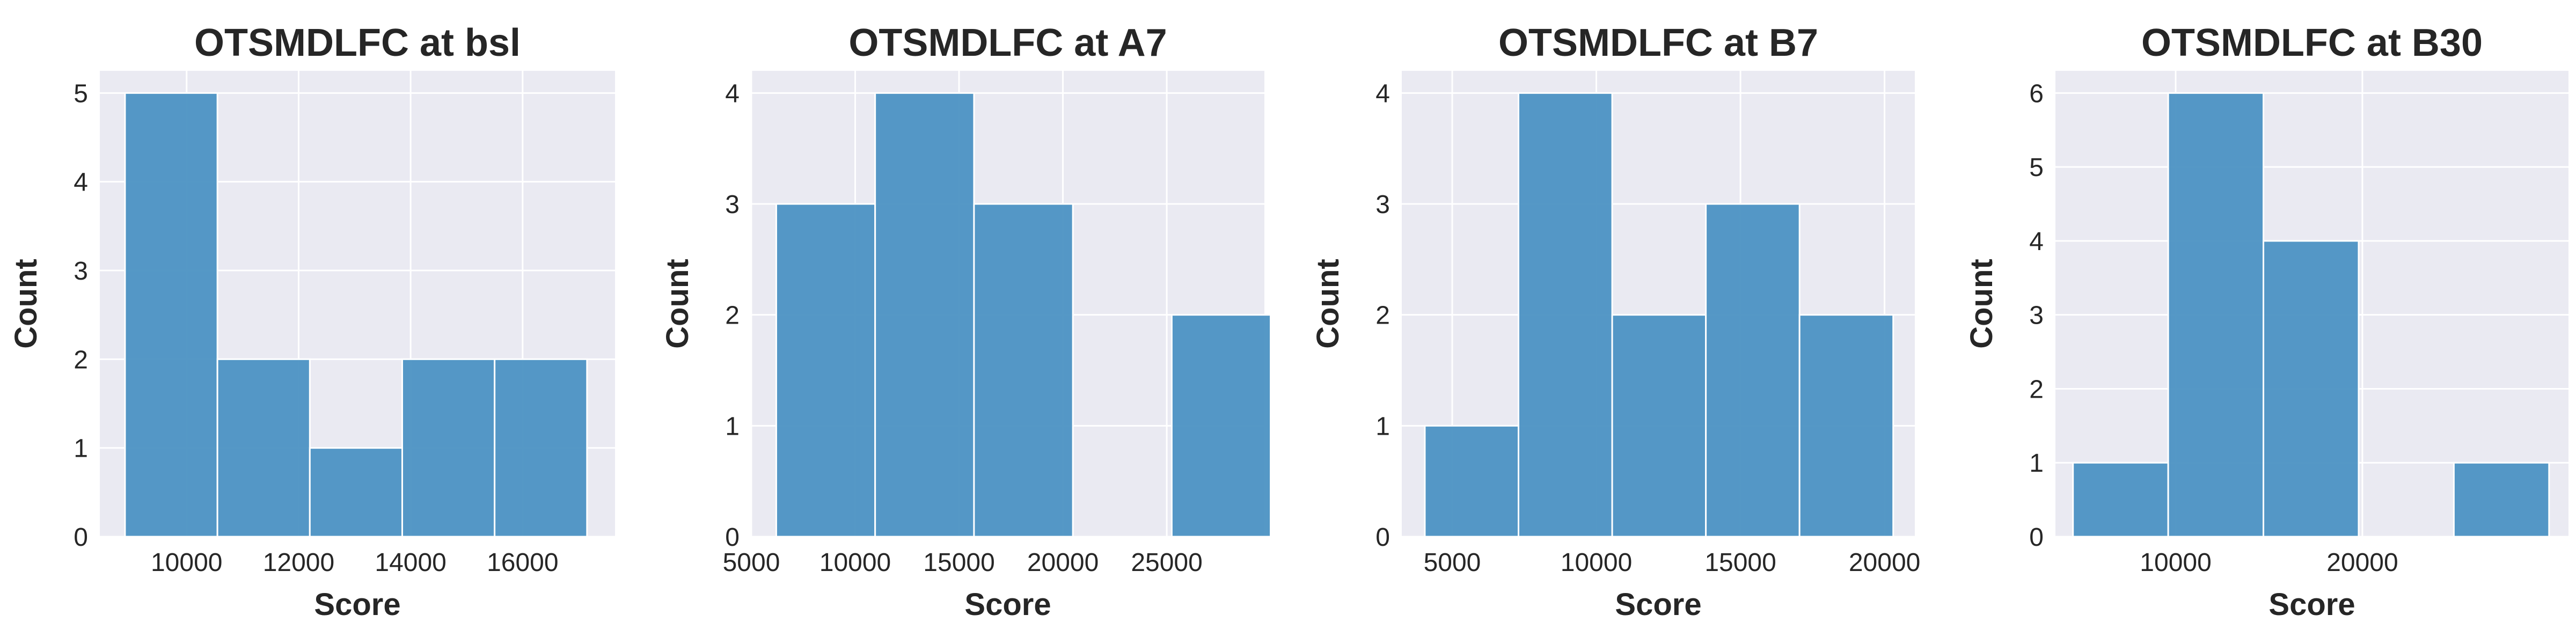 The height and width of the screenshot is (644, 2576). I want to click on x-tick-labels: 5000 10000 15000 20000, so click(1672, 562).